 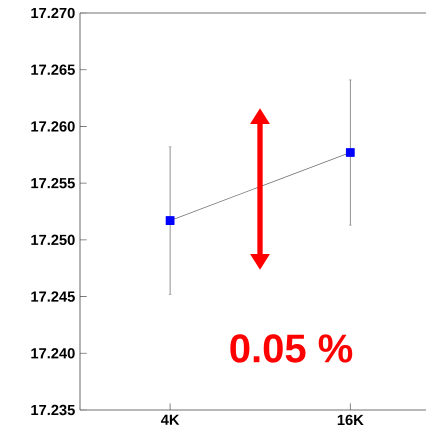 I want to click on y-tick-label: 17.270, so click(x=53, y=13).